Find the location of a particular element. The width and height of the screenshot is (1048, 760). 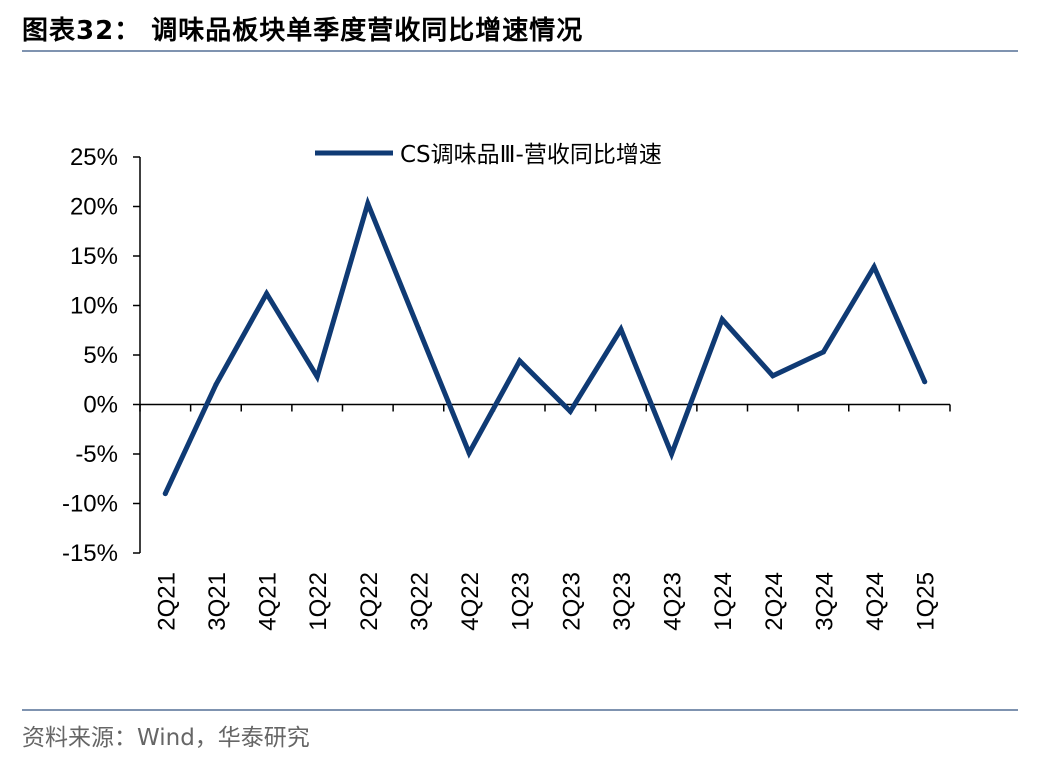

y-tick-label: 25% is located at coordinates (94, 157).